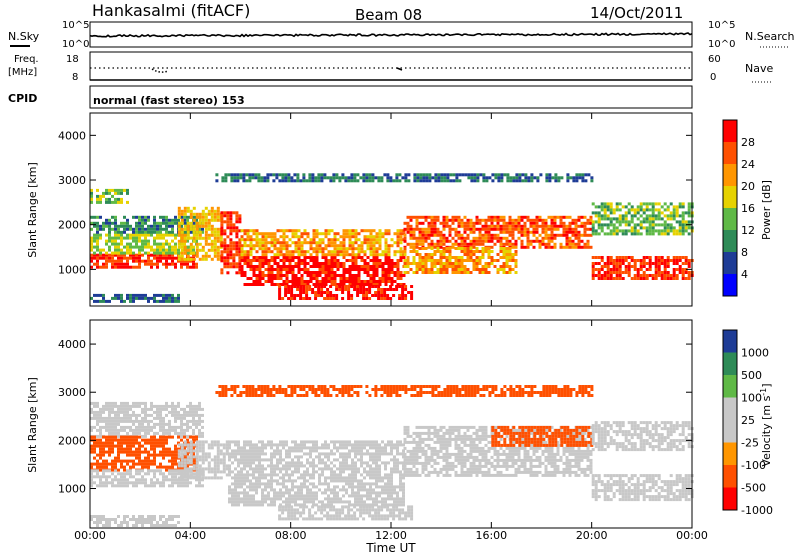 This screenshot has width=800, height=554. I want to click on colorbar-segment, so click(730, 219).